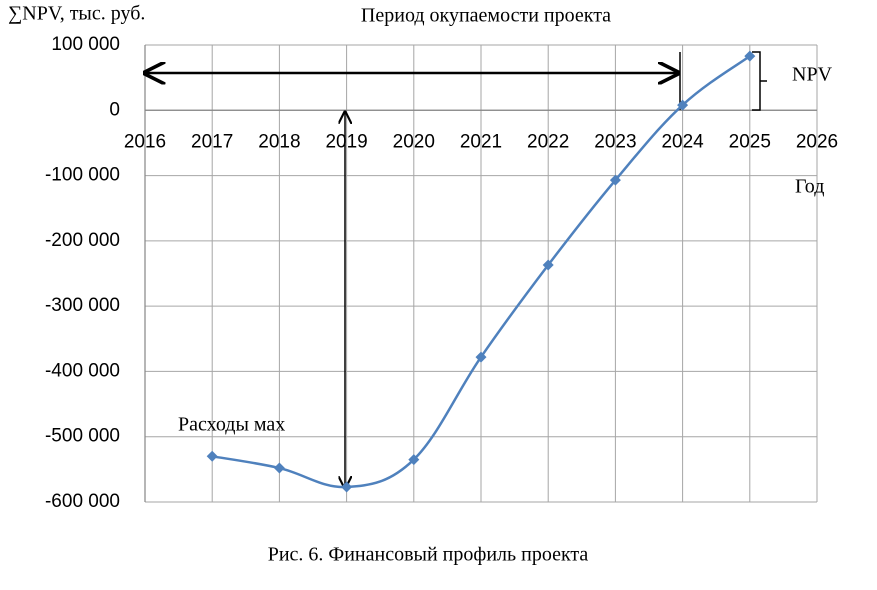  I want to click on x-tick-label: 2024, so click(682, 141).